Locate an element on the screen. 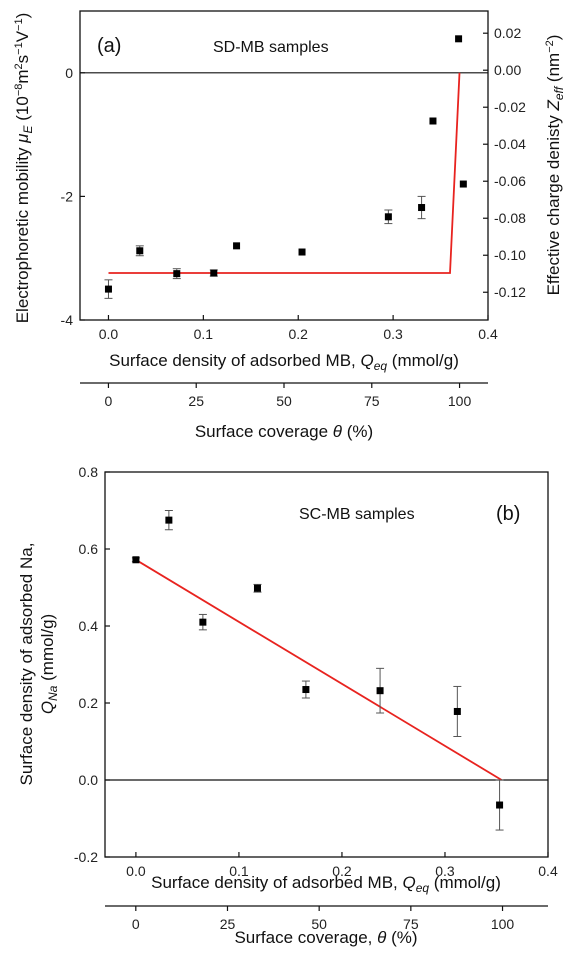 This screenshot has height=953, width=571. panel-b-x-tick-label: 0.1 is located at coordinates (239, 871).